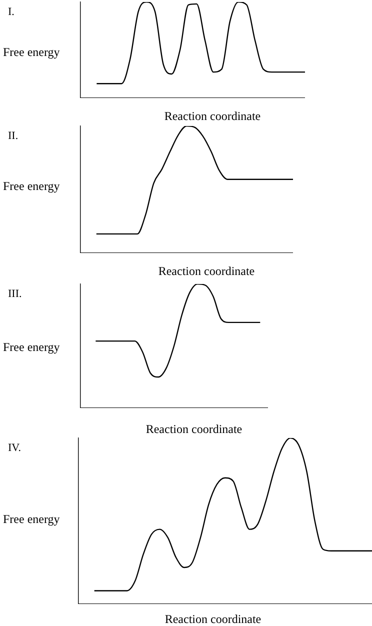 The width and height of the screenshot is (372, 626). I want to click on chart-title: I., so click(11, 12).